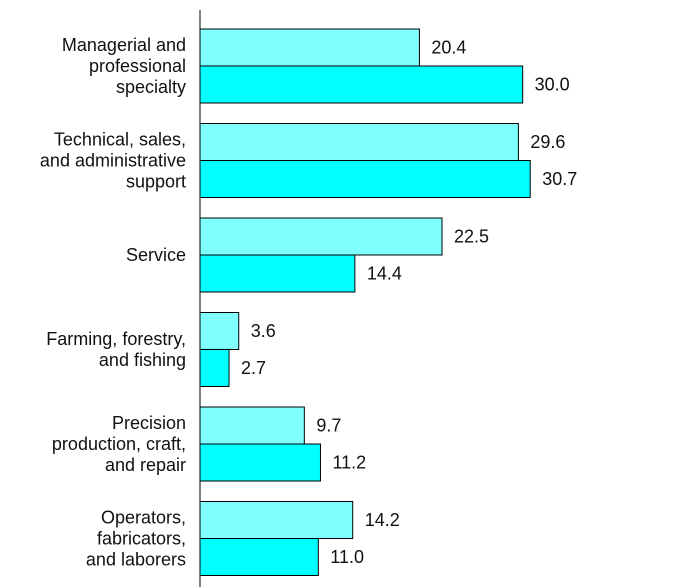 This screenshot has height=587, width=684. I want to click on category-label-2-line-1: Technical, sales,, so click(120, 140).